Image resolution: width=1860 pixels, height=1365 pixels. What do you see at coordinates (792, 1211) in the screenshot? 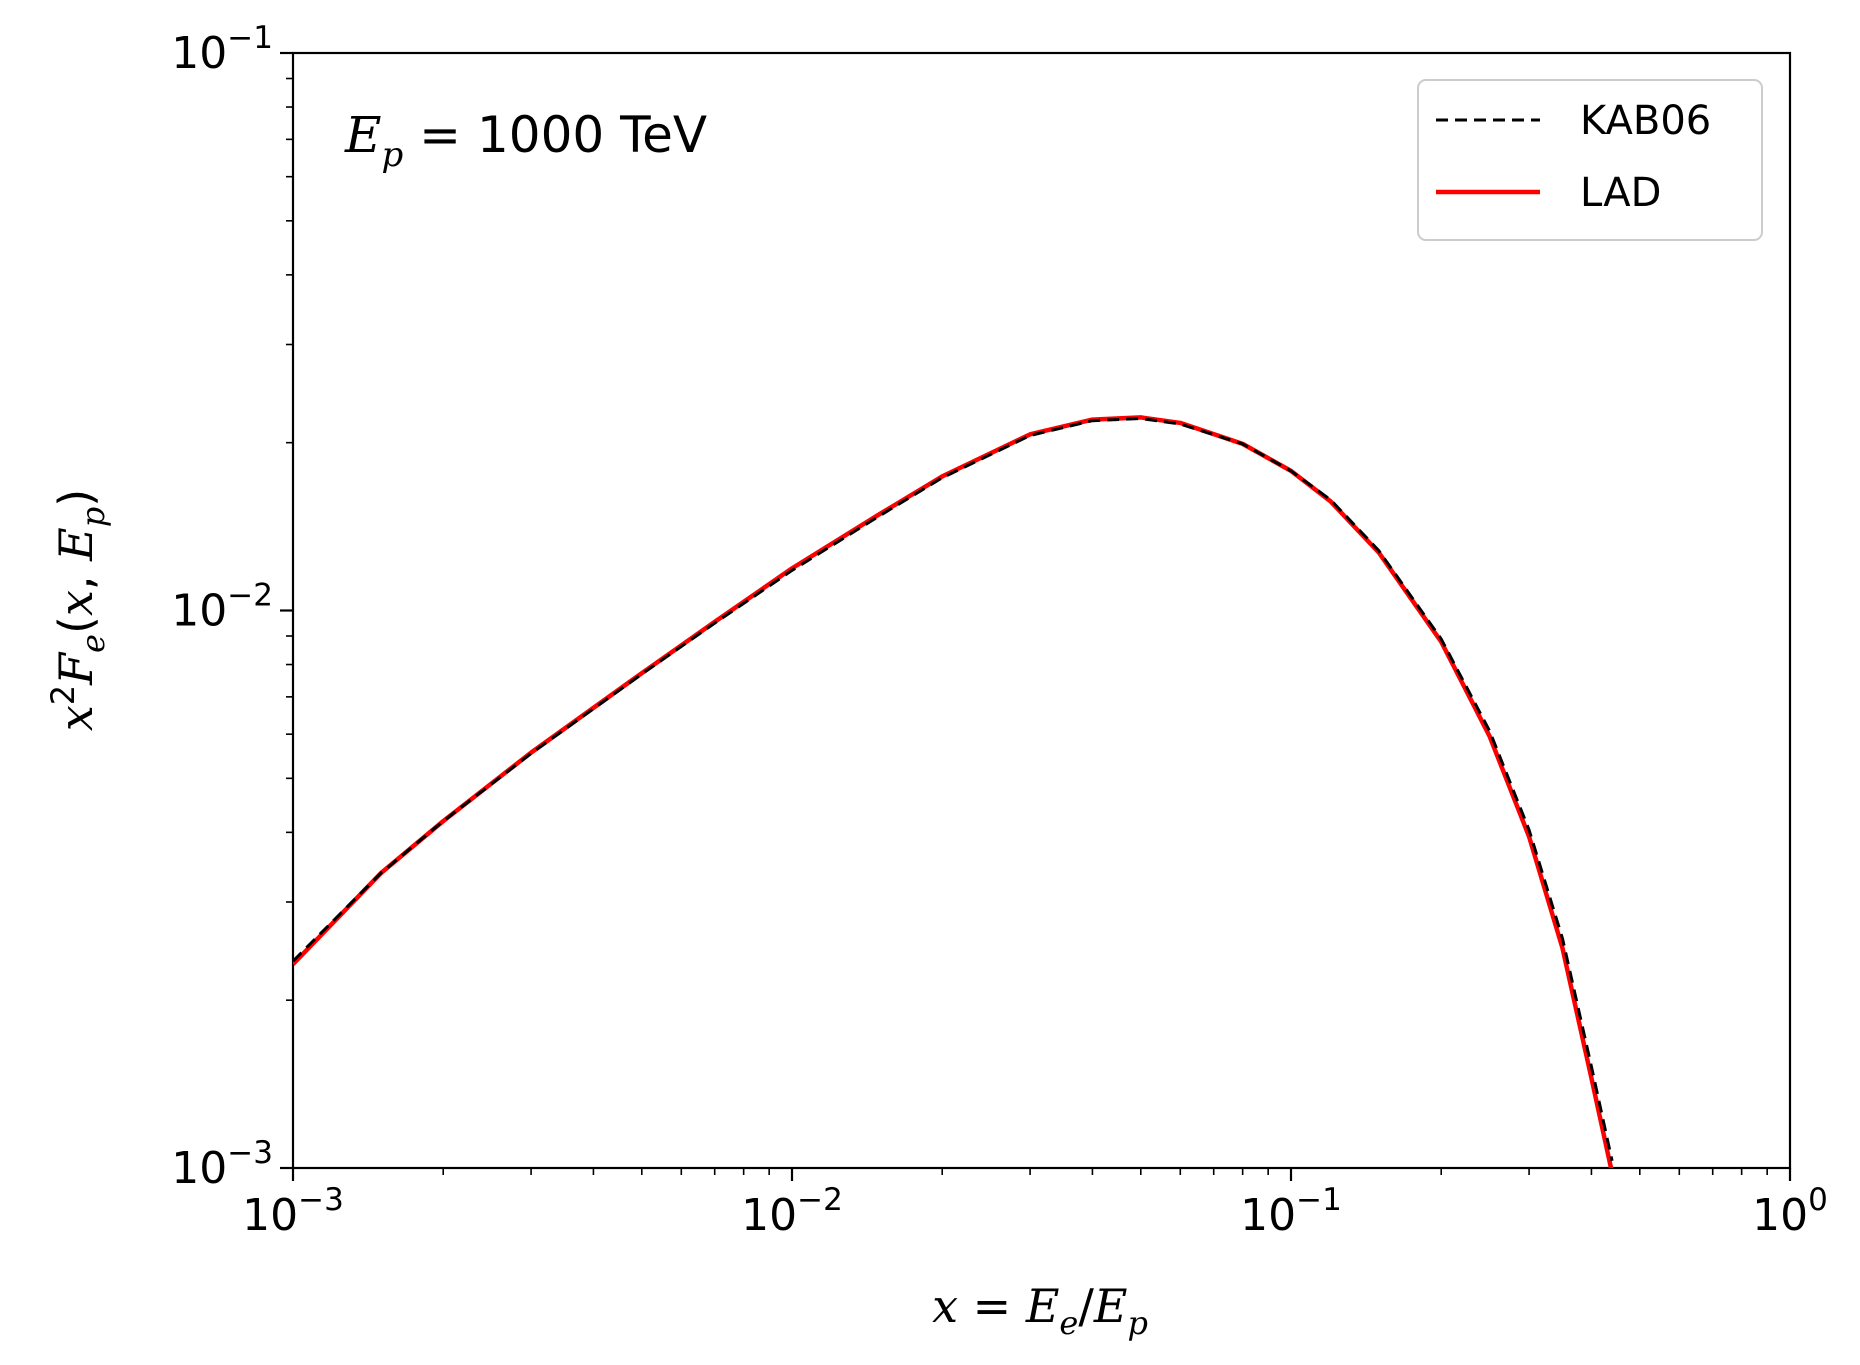
I see `x-tick-label: 10⁻²` at bounding box center [792, 1211].